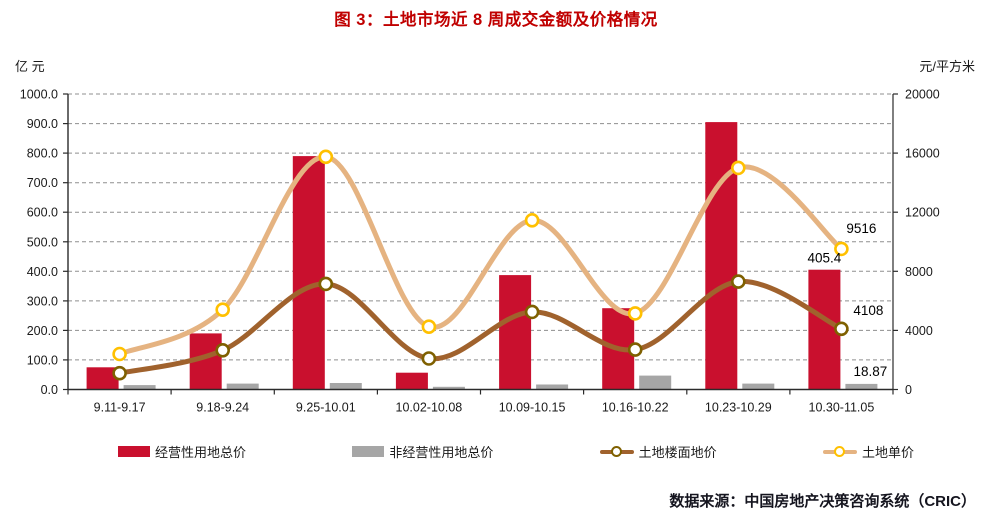 The image size is (992, 516). What do you see at coordinates (516, 451) in the screenshot?
I see `legend: 经营性用地总价 非经营性用地总价 土地楼面地价 土地单价` at bounding box center [516, 451].